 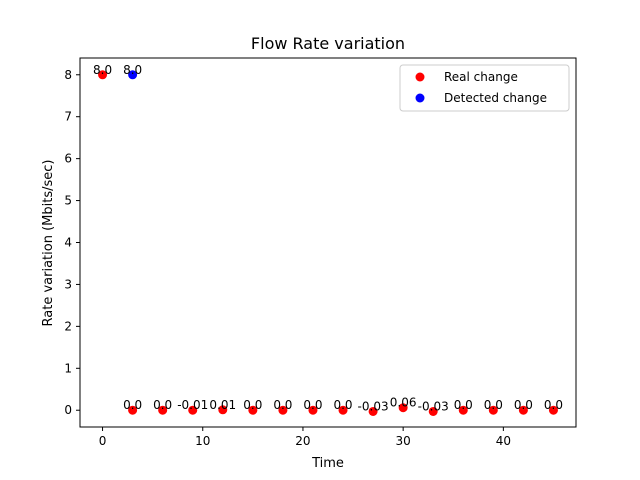 What do you see at coordinates (68, 201) in the screenshot?
I see `y-tick-label: 5` at bounding box center [68, 201].